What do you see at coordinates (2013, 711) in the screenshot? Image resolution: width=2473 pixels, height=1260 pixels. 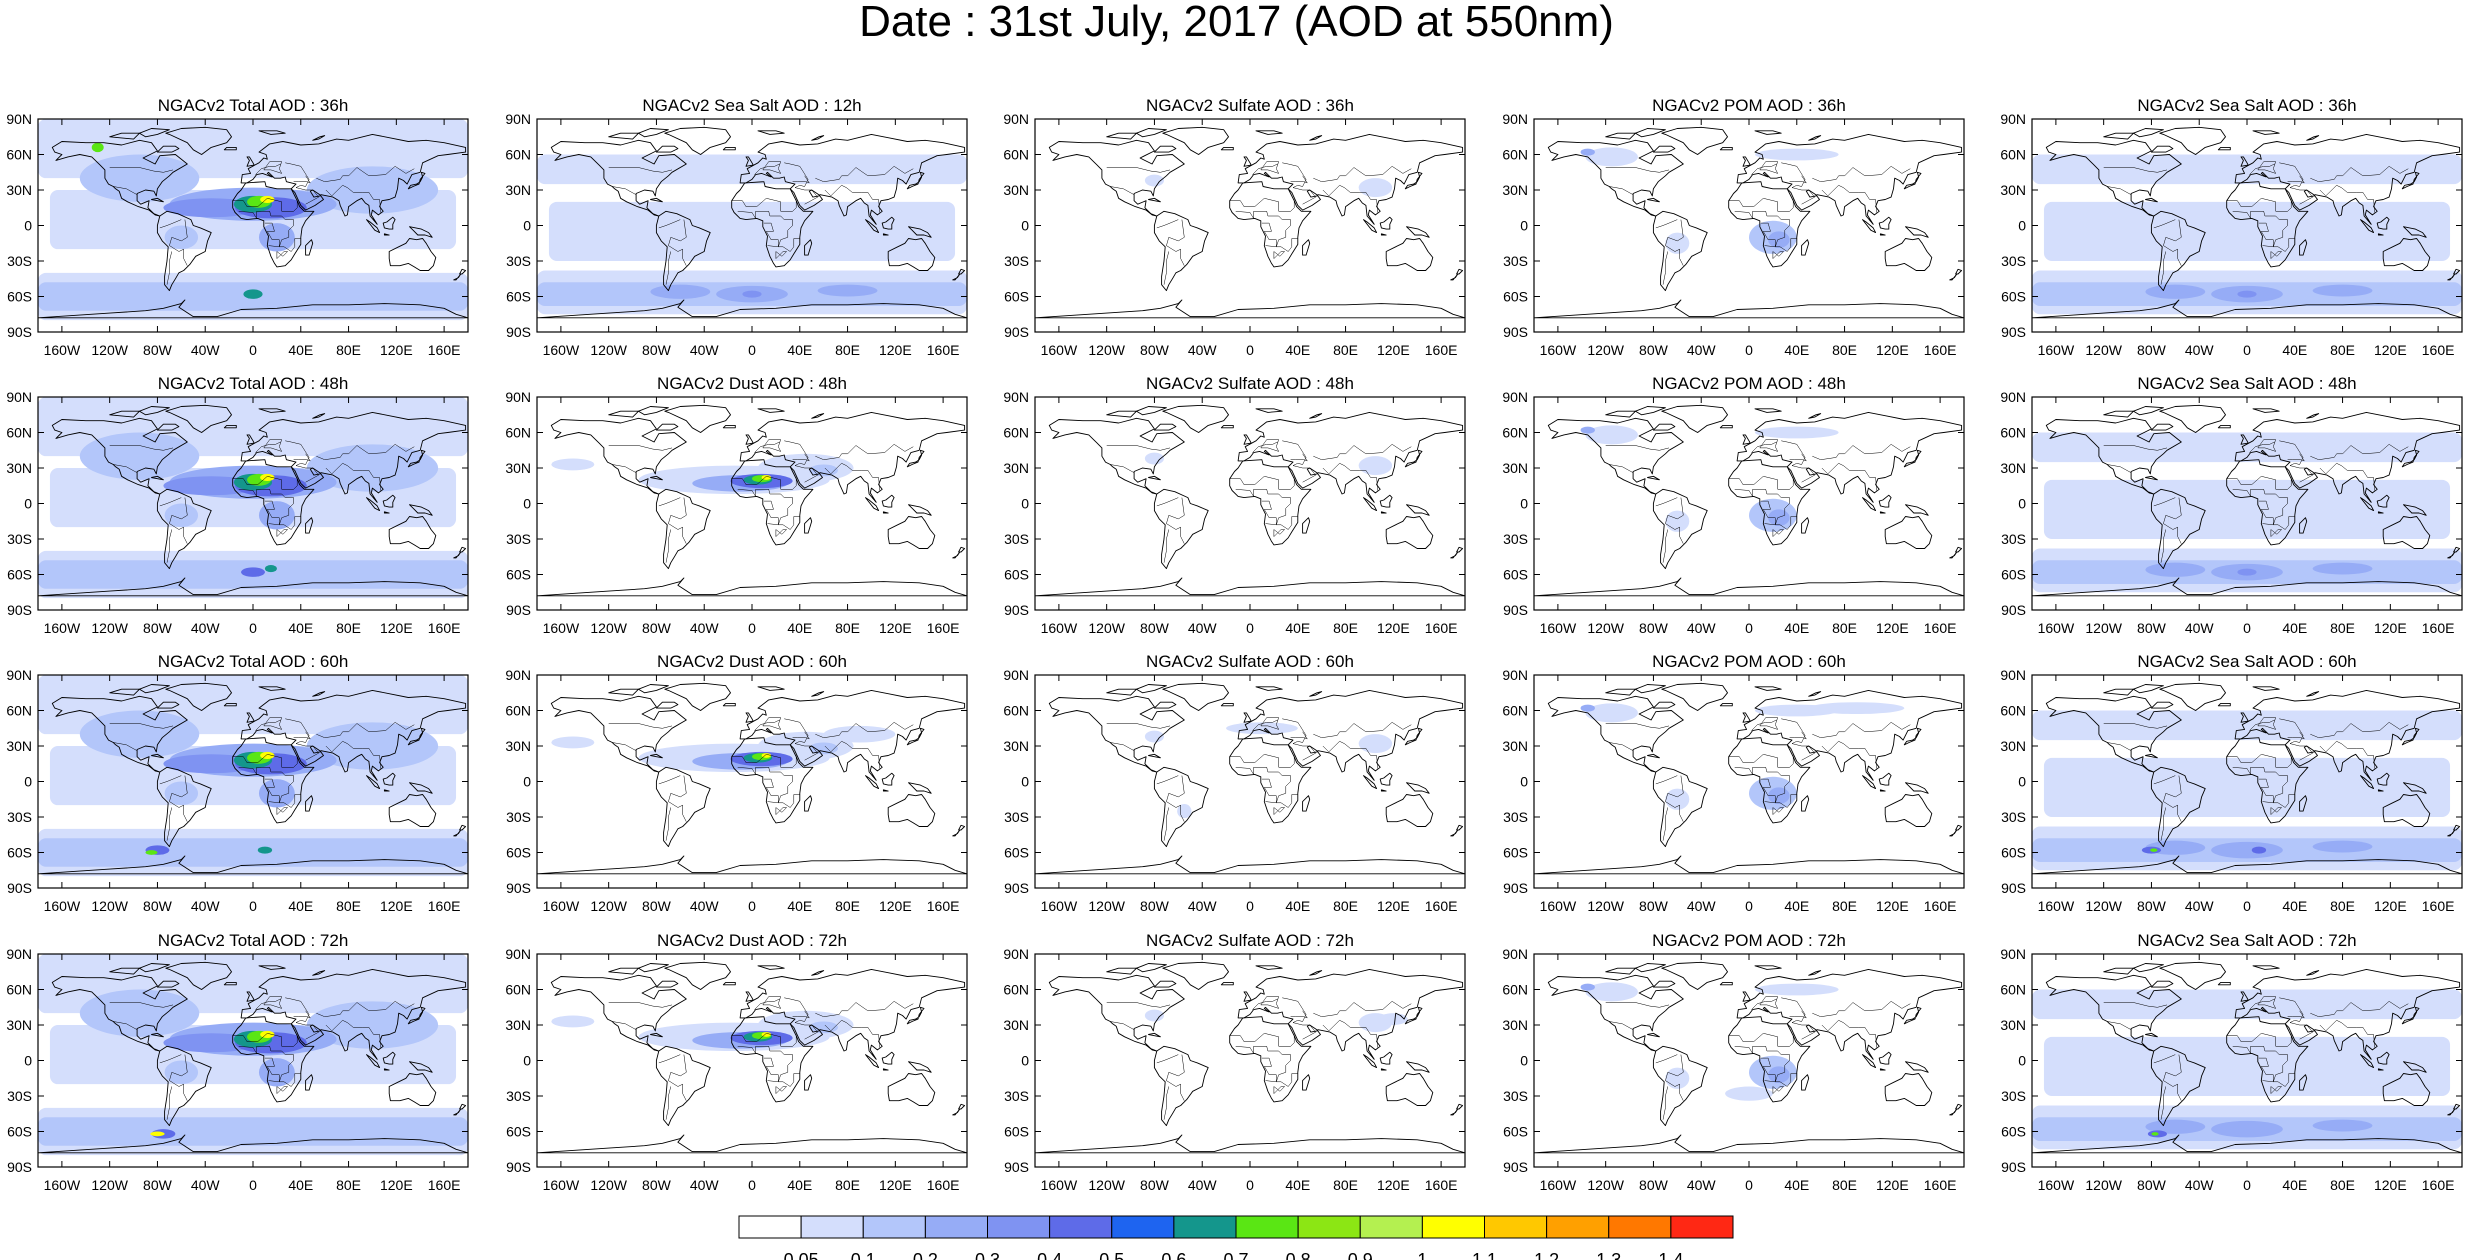 I see `lat-tick-label: 60N` at bounding box center [2013, 711].